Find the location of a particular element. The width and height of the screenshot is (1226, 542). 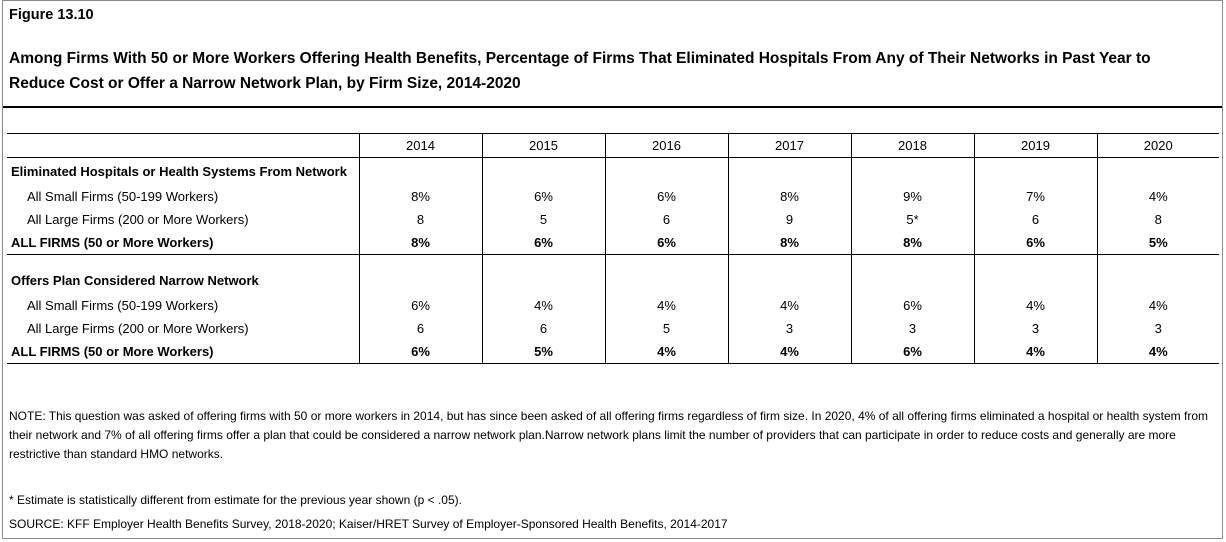

year-header: 2014 is located at coordinates (420, 145).